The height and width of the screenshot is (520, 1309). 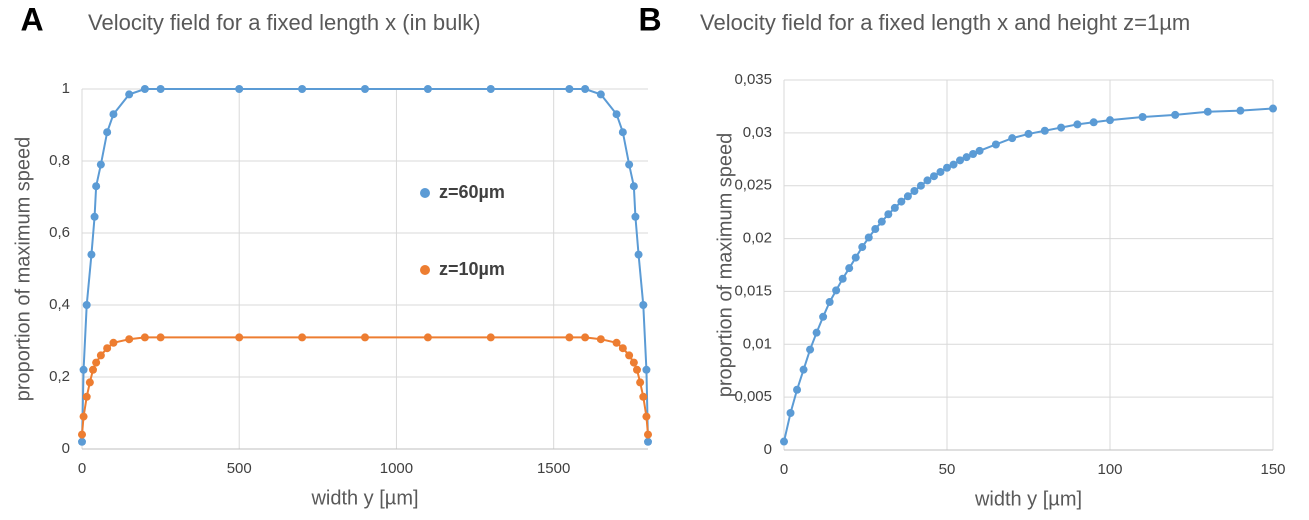 What do you see at coordinates (757, 343) in the screenshot?
I see `y-tick-label: 0,01` at bounding box center [757, 343].